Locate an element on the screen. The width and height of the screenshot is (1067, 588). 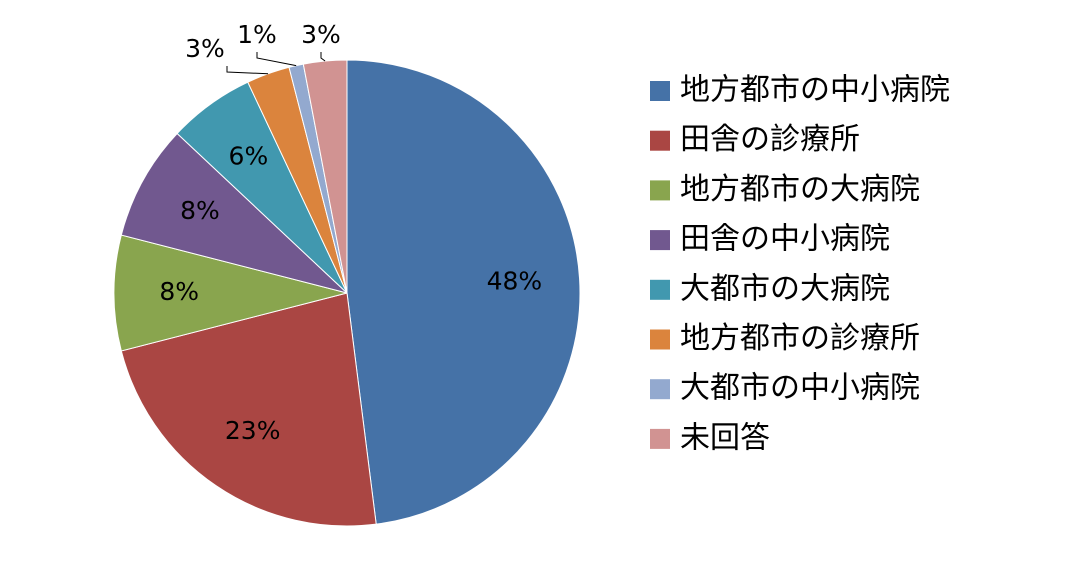
legend-label: 大都市の大病院 is located at coordinates (785, 288).